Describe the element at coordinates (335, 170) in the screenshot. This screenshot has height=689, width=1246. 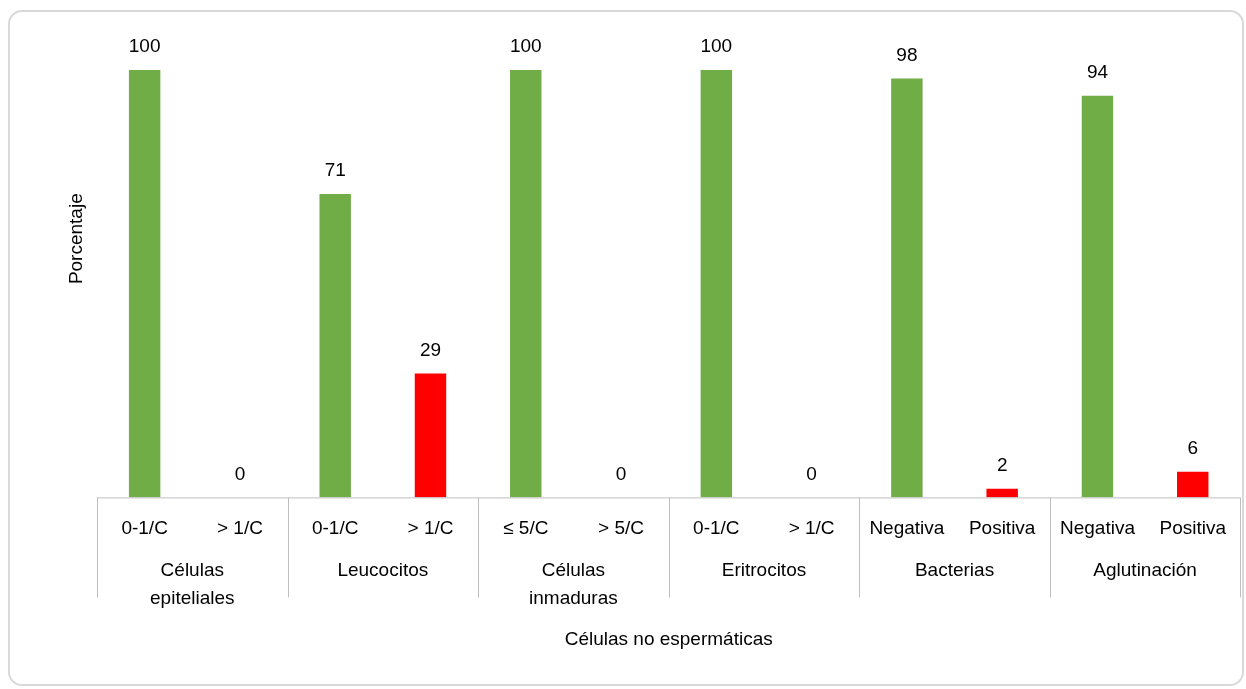
I see `data-label: 71` at that location.